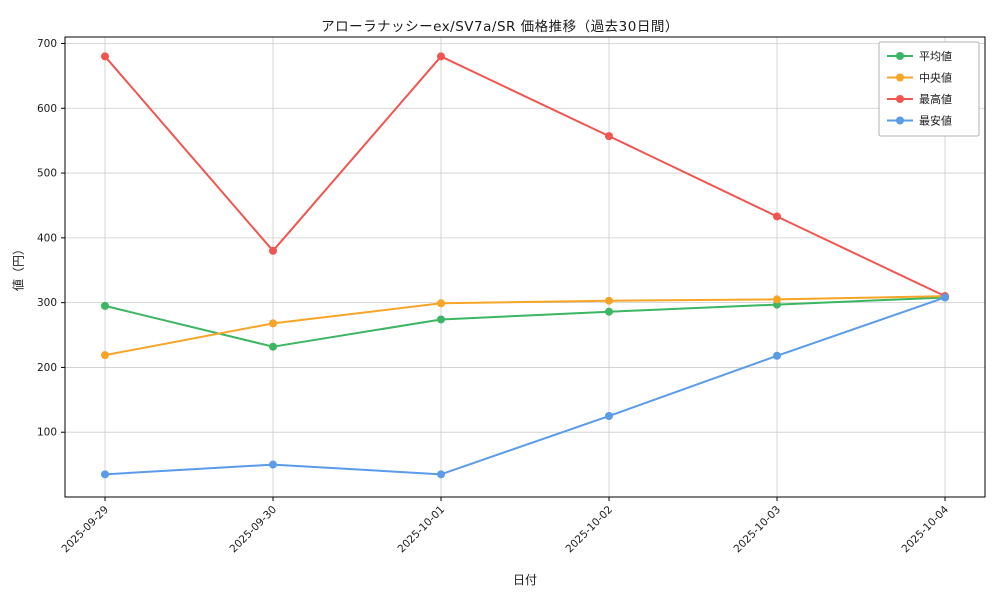  I want to click on y-tick-label: 400, so click(47, 238).